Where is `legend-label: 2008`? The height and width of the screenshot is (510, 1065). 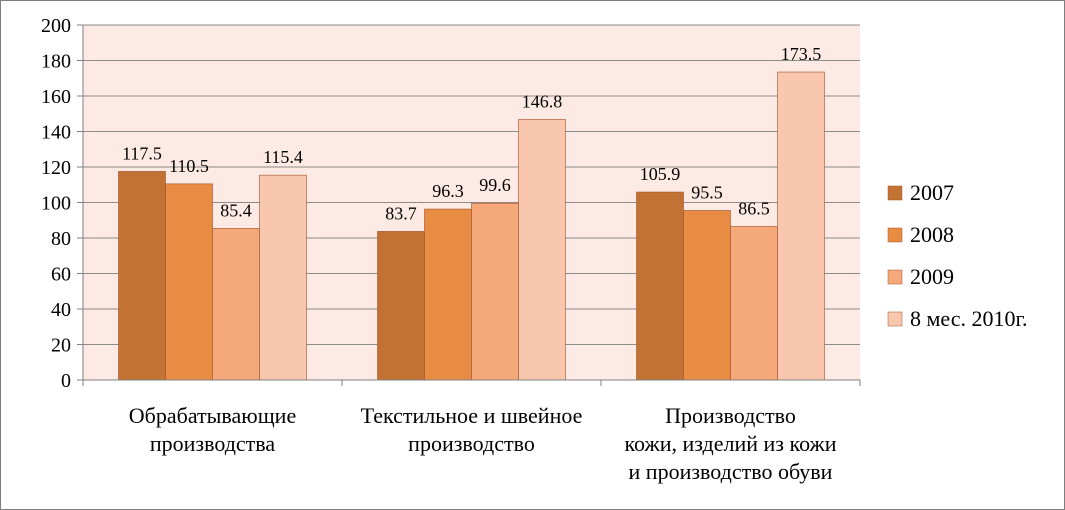
legend-label: 2008 is located at coordinates (932, 234).